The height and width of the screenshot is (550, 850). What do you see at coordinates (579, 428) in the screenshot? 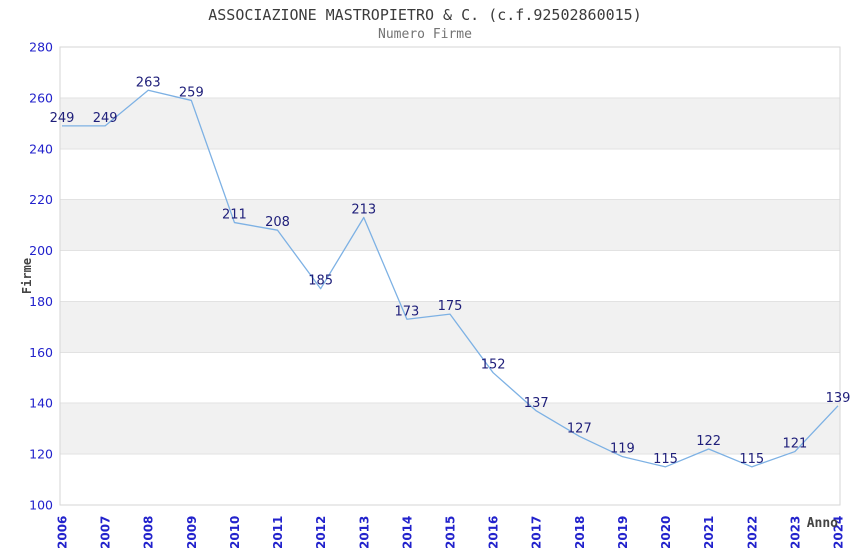
I see `data-label: 127` at bounding box center [579, 428].